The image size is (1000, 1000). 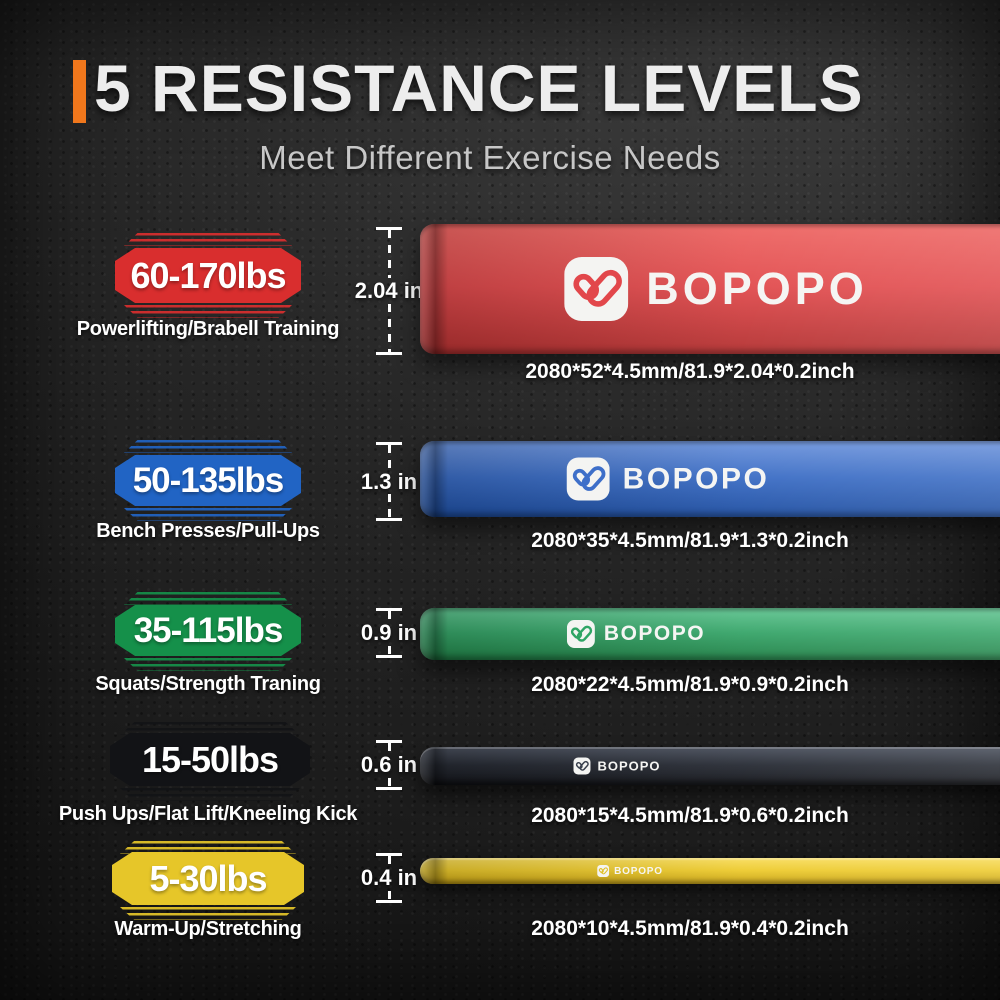 I want to click on weight-badge: 60-170lbs, so click(x=208, y=275).